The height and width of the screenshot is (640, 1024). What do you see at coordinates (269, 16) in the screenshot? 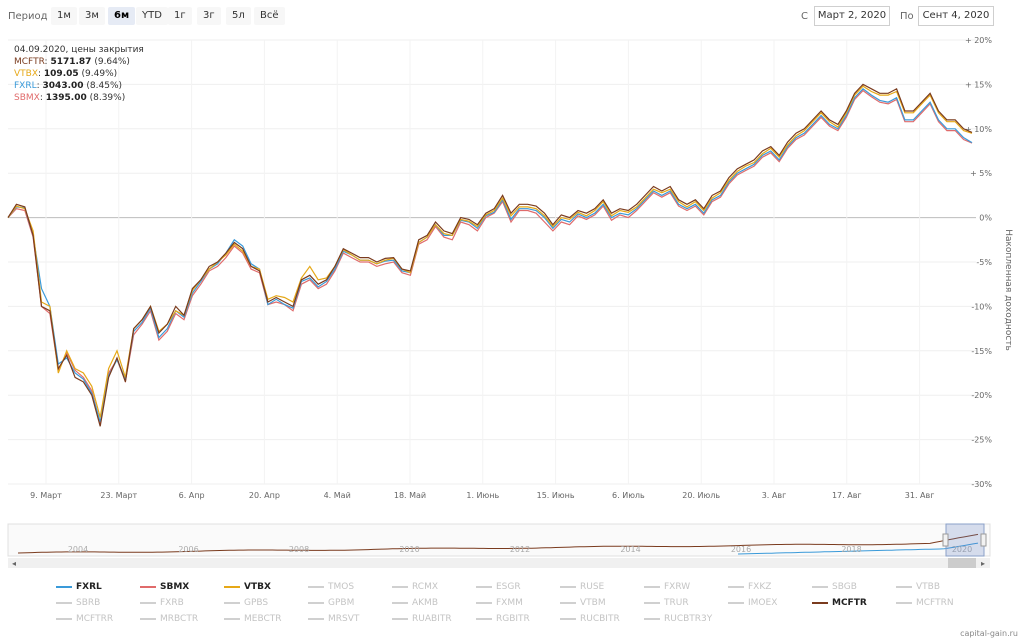
I see `period-button-all: Всё` at bounding box center [269, 16].